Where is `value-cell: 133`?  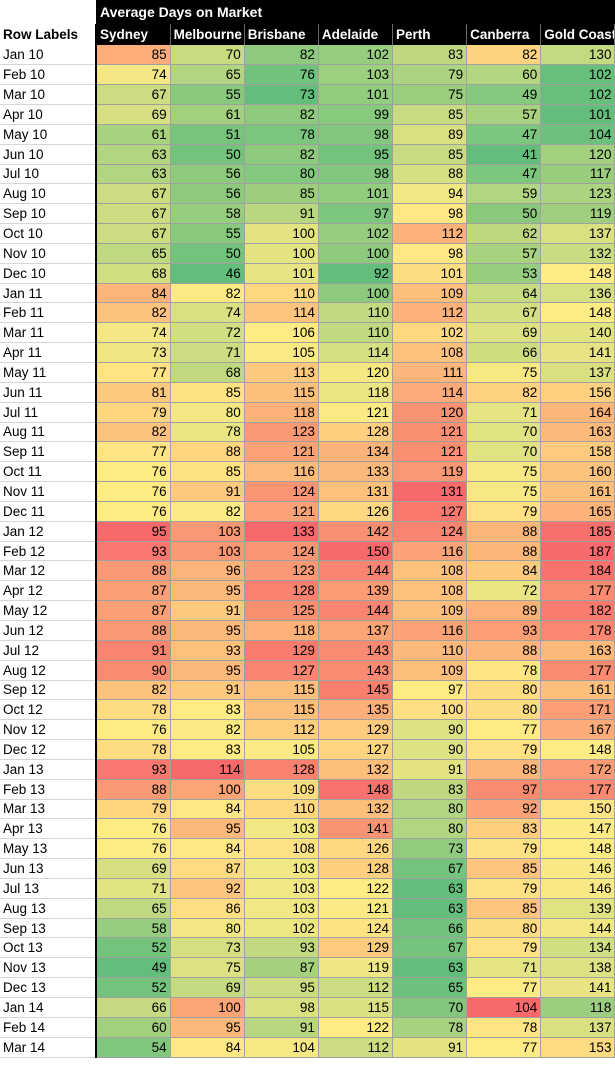
value-cell: 133 is located at coordinates (356, 472).